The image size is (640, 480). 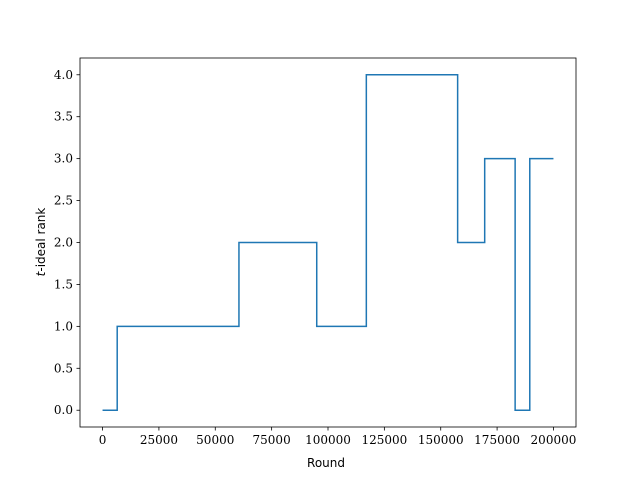 I want to click on x-tick-label: 150000, so click(x=441, y=440).